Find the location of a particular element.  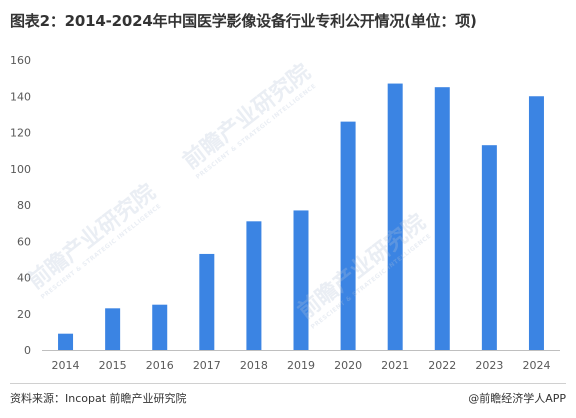

y-tick-label: 20 is located at coordinates (24, 314).